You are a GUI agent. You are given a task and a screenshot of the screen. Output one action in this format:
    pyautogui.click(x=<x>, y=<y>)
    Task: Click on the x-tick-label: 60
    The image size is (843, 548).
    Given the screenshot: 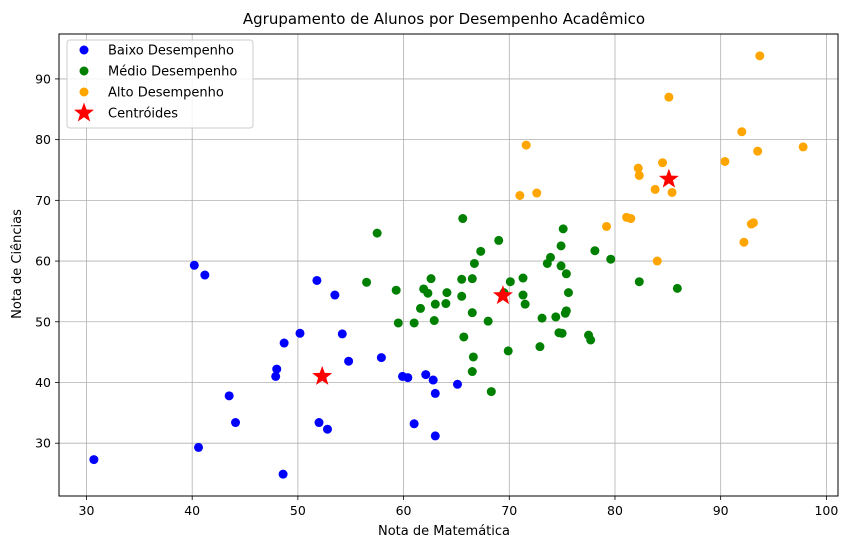 What is the action you would take?
    pyautogui.click(x=404, y=510)
    